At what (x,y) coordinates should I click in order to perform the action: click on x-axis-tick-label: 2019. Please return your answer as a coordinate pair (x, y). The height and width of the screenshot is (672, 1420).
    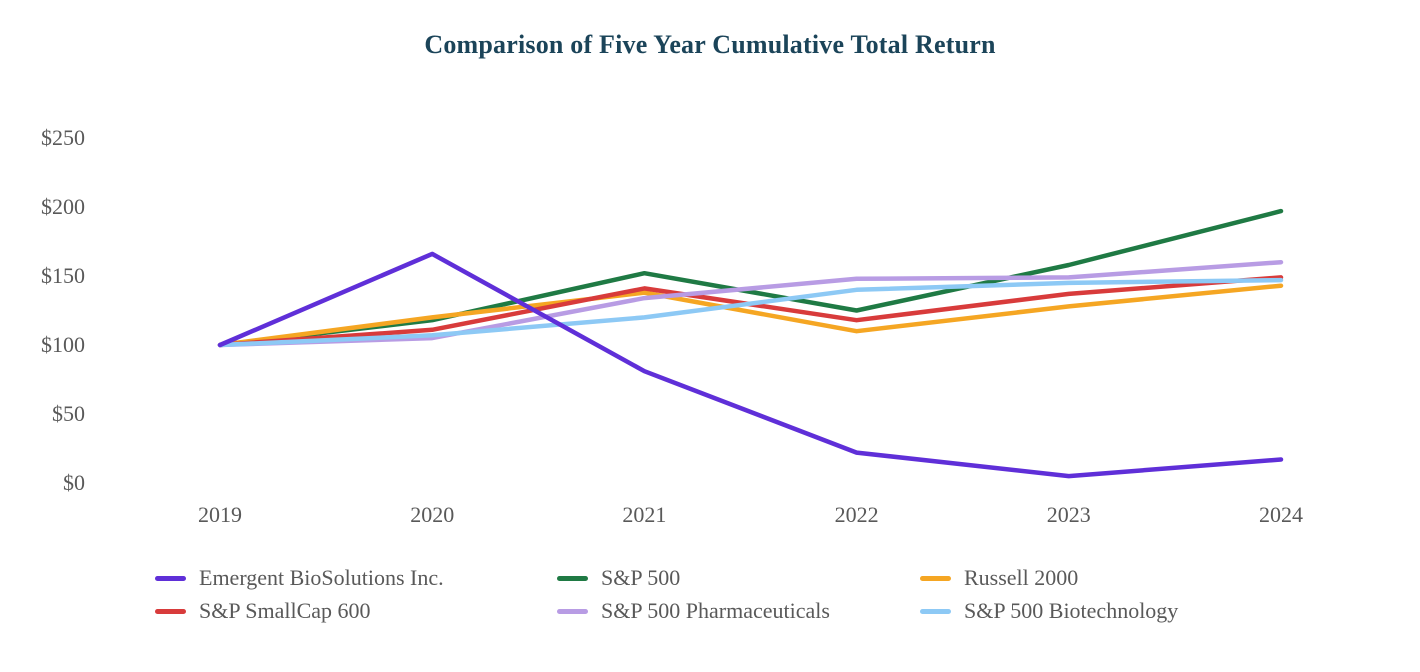
    Looking at the image, I should click on (220, 514).